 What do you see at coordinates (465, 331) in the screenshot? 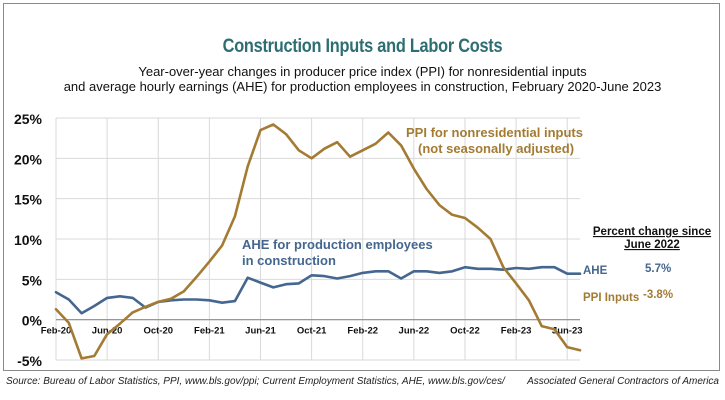
I see `x-tick-label: Oct-22` at bounding box center [465, 331].